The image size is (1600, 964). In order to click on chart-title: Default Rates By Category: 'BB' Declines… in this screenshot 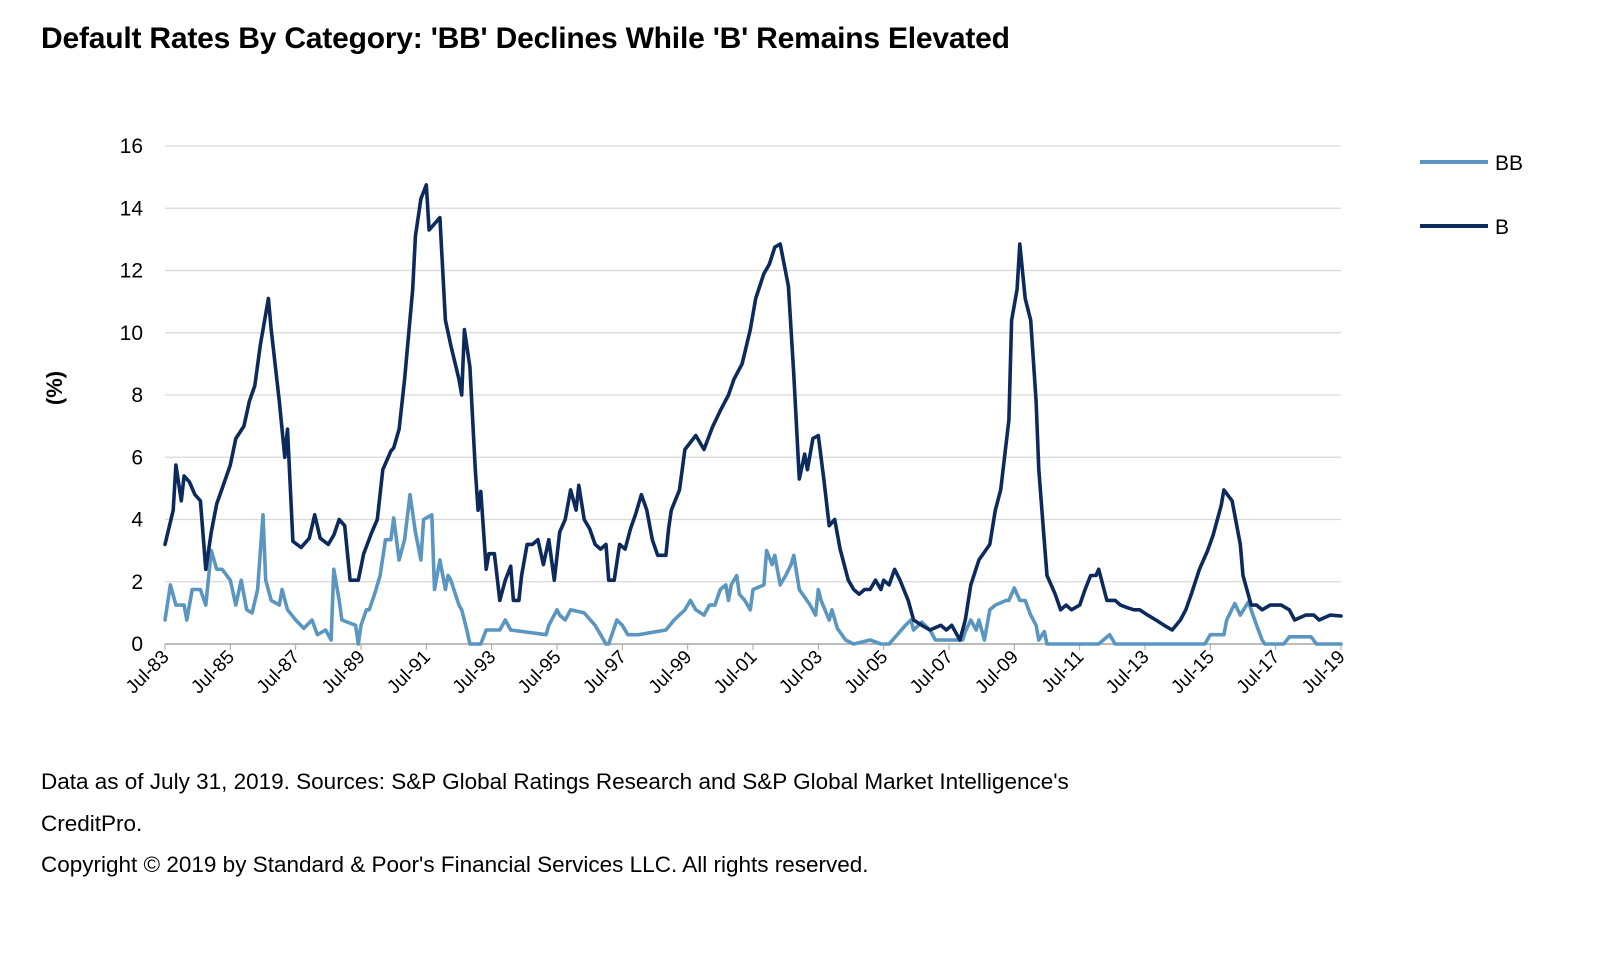, I will do `click(525, 38)`.